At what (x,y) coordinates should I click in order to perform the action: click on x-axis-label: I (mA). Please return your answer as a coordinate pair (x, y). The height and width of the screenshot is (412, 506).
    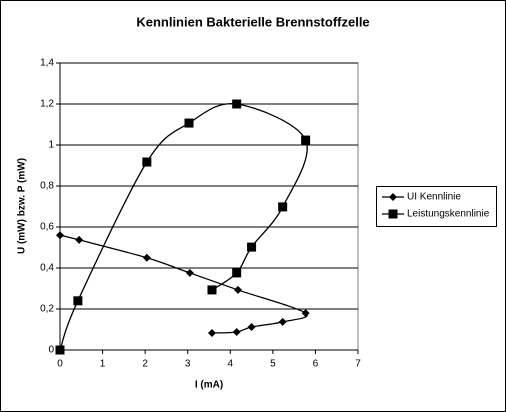
    Looking at the image, I should click on (209, 385).